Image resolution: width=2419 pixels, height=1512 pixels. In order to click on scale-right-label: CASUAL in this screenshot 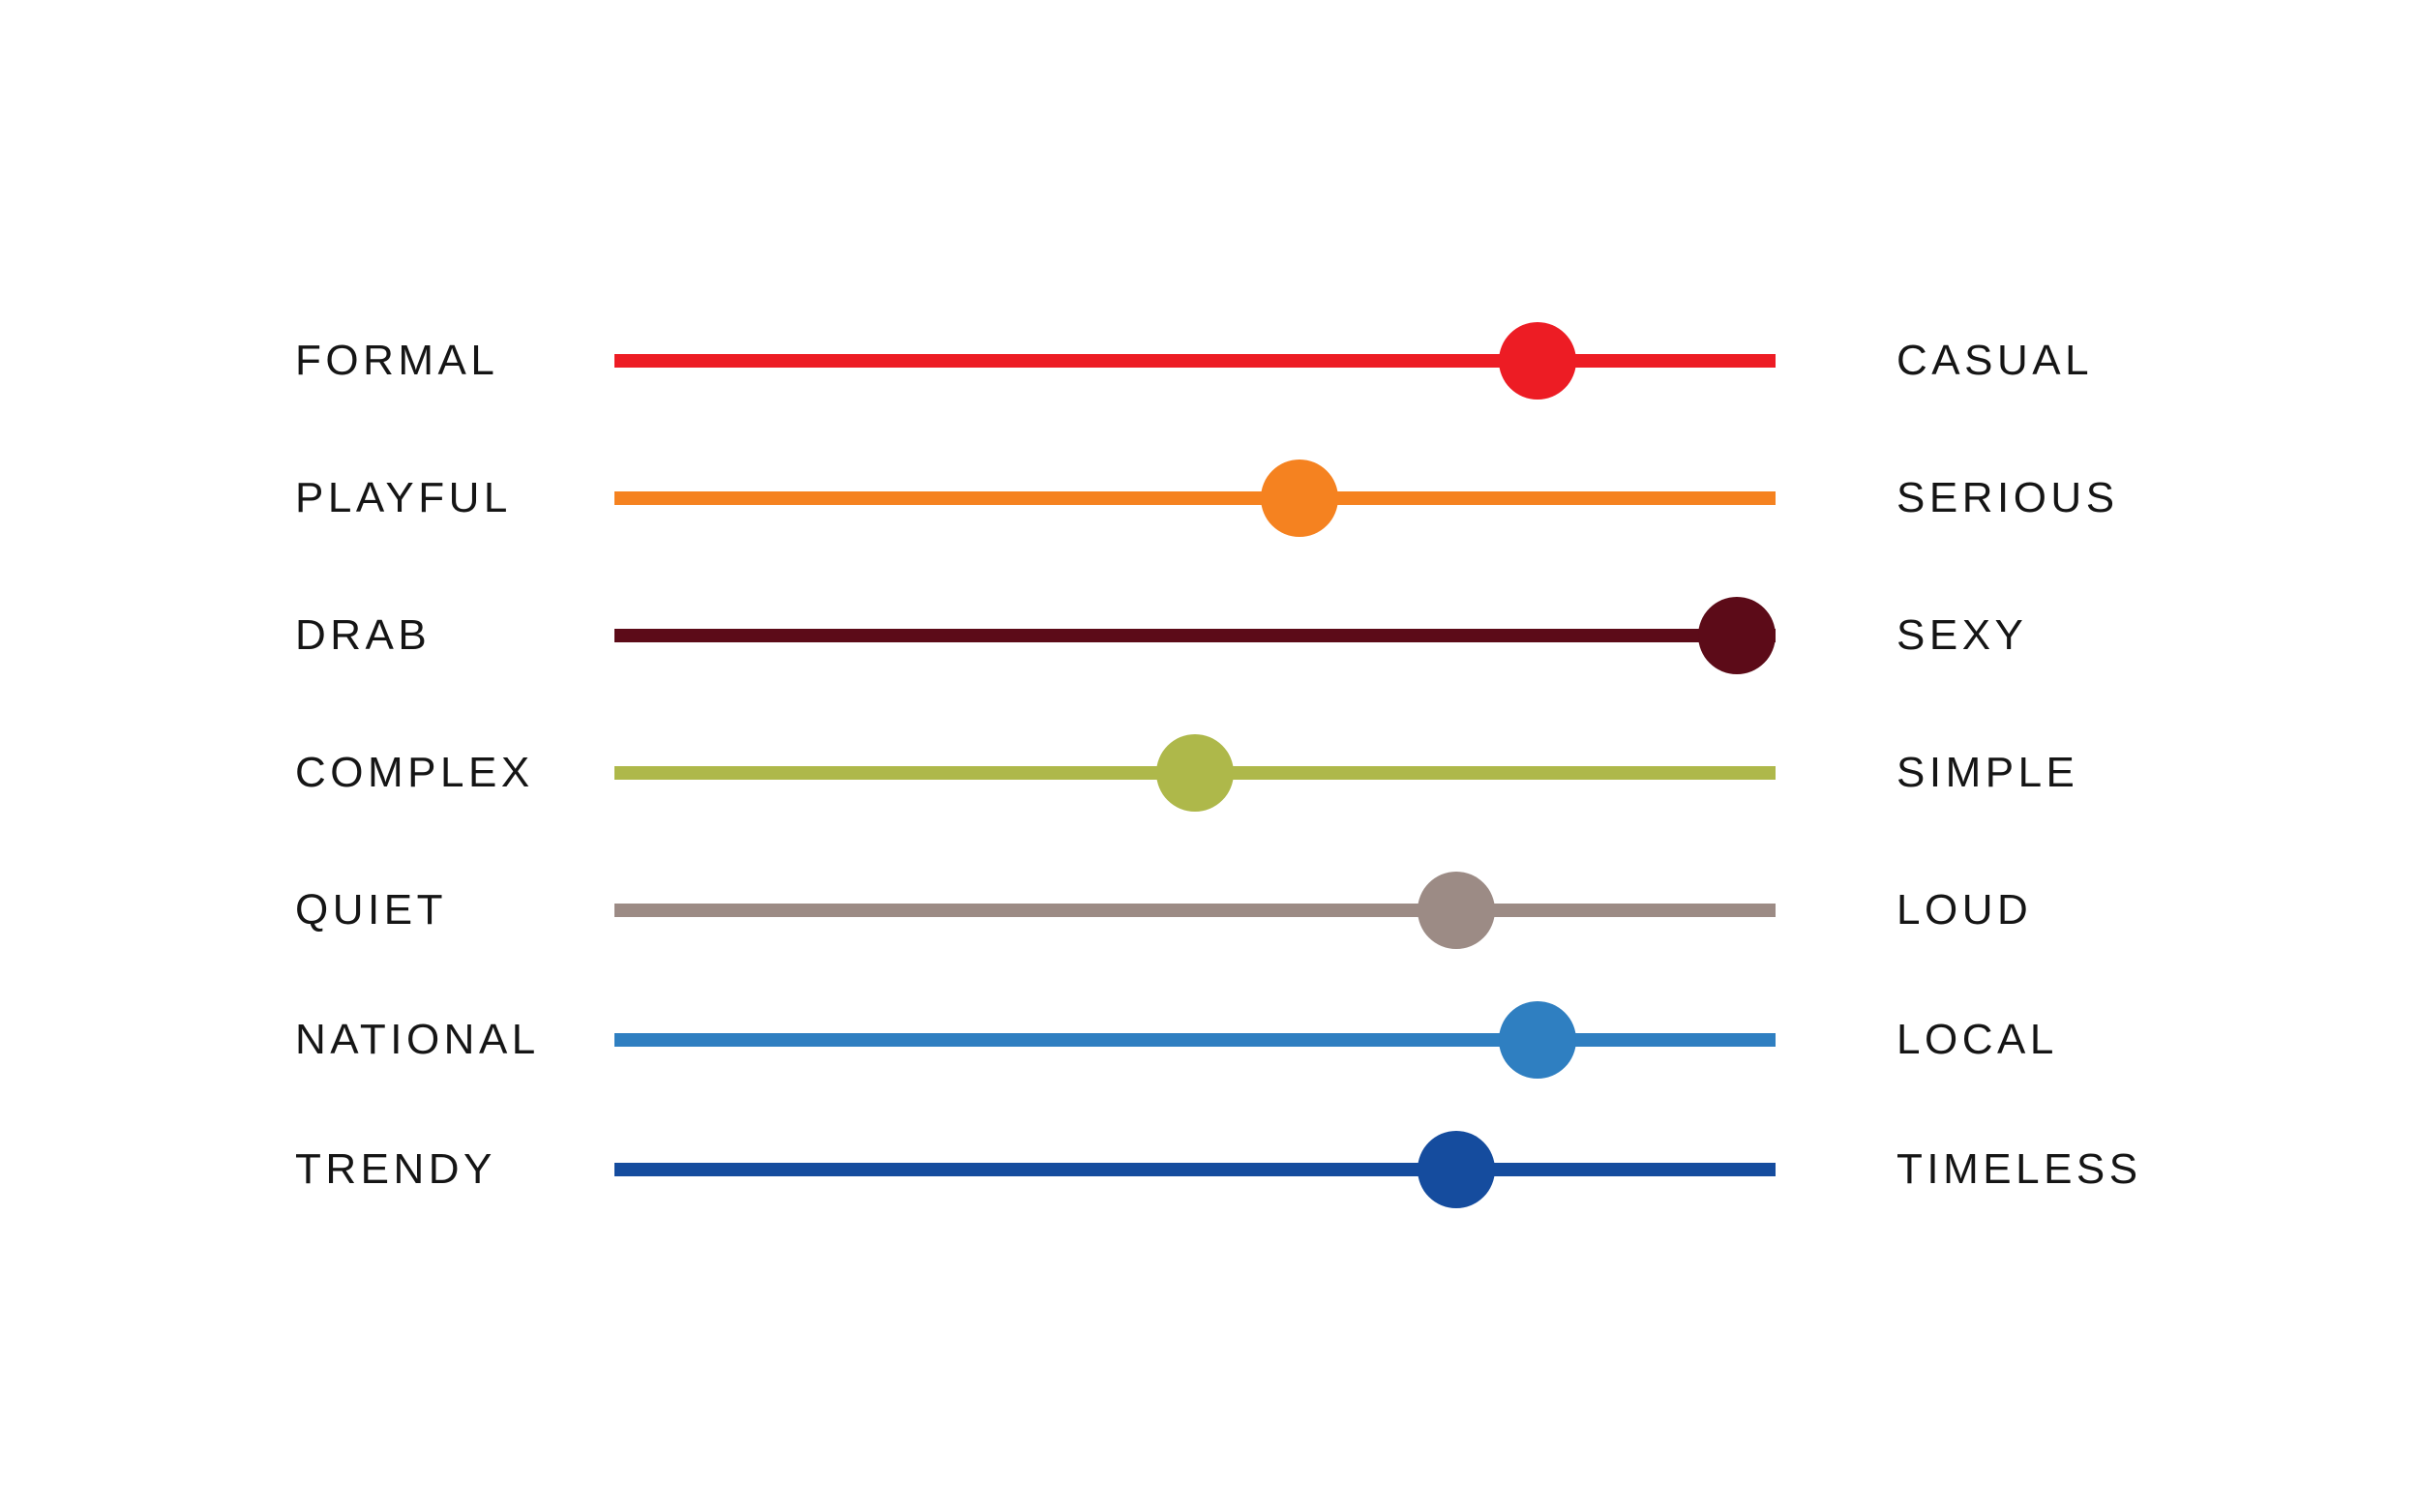, I will do `click(1995, 361)`.